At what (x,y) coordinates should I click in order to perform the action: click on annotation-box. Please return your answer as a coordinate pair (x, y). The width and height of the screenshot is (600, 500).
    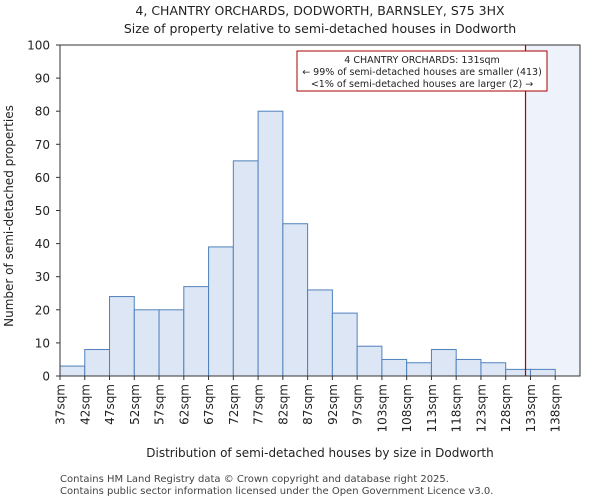
    Looking at the image, I should click on (422, 71).